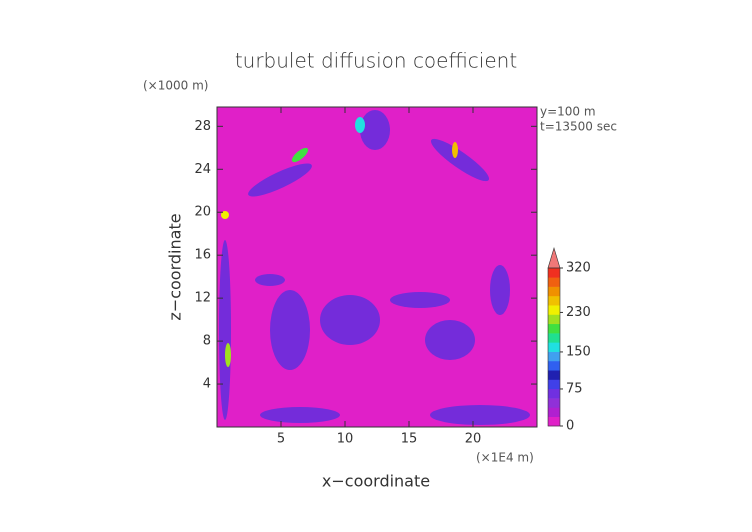 The image size is (752, 532). Describe the element at coordinates (505, 458) in the screenshot. I see `x-unit: (×1E4 m)` at that location.